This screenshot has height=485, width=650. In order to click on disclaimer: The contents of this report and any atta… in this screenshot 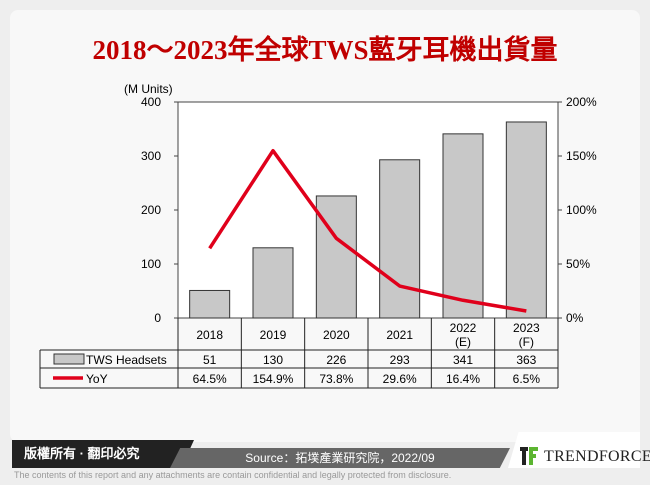, I will do `click(233, 475)`.